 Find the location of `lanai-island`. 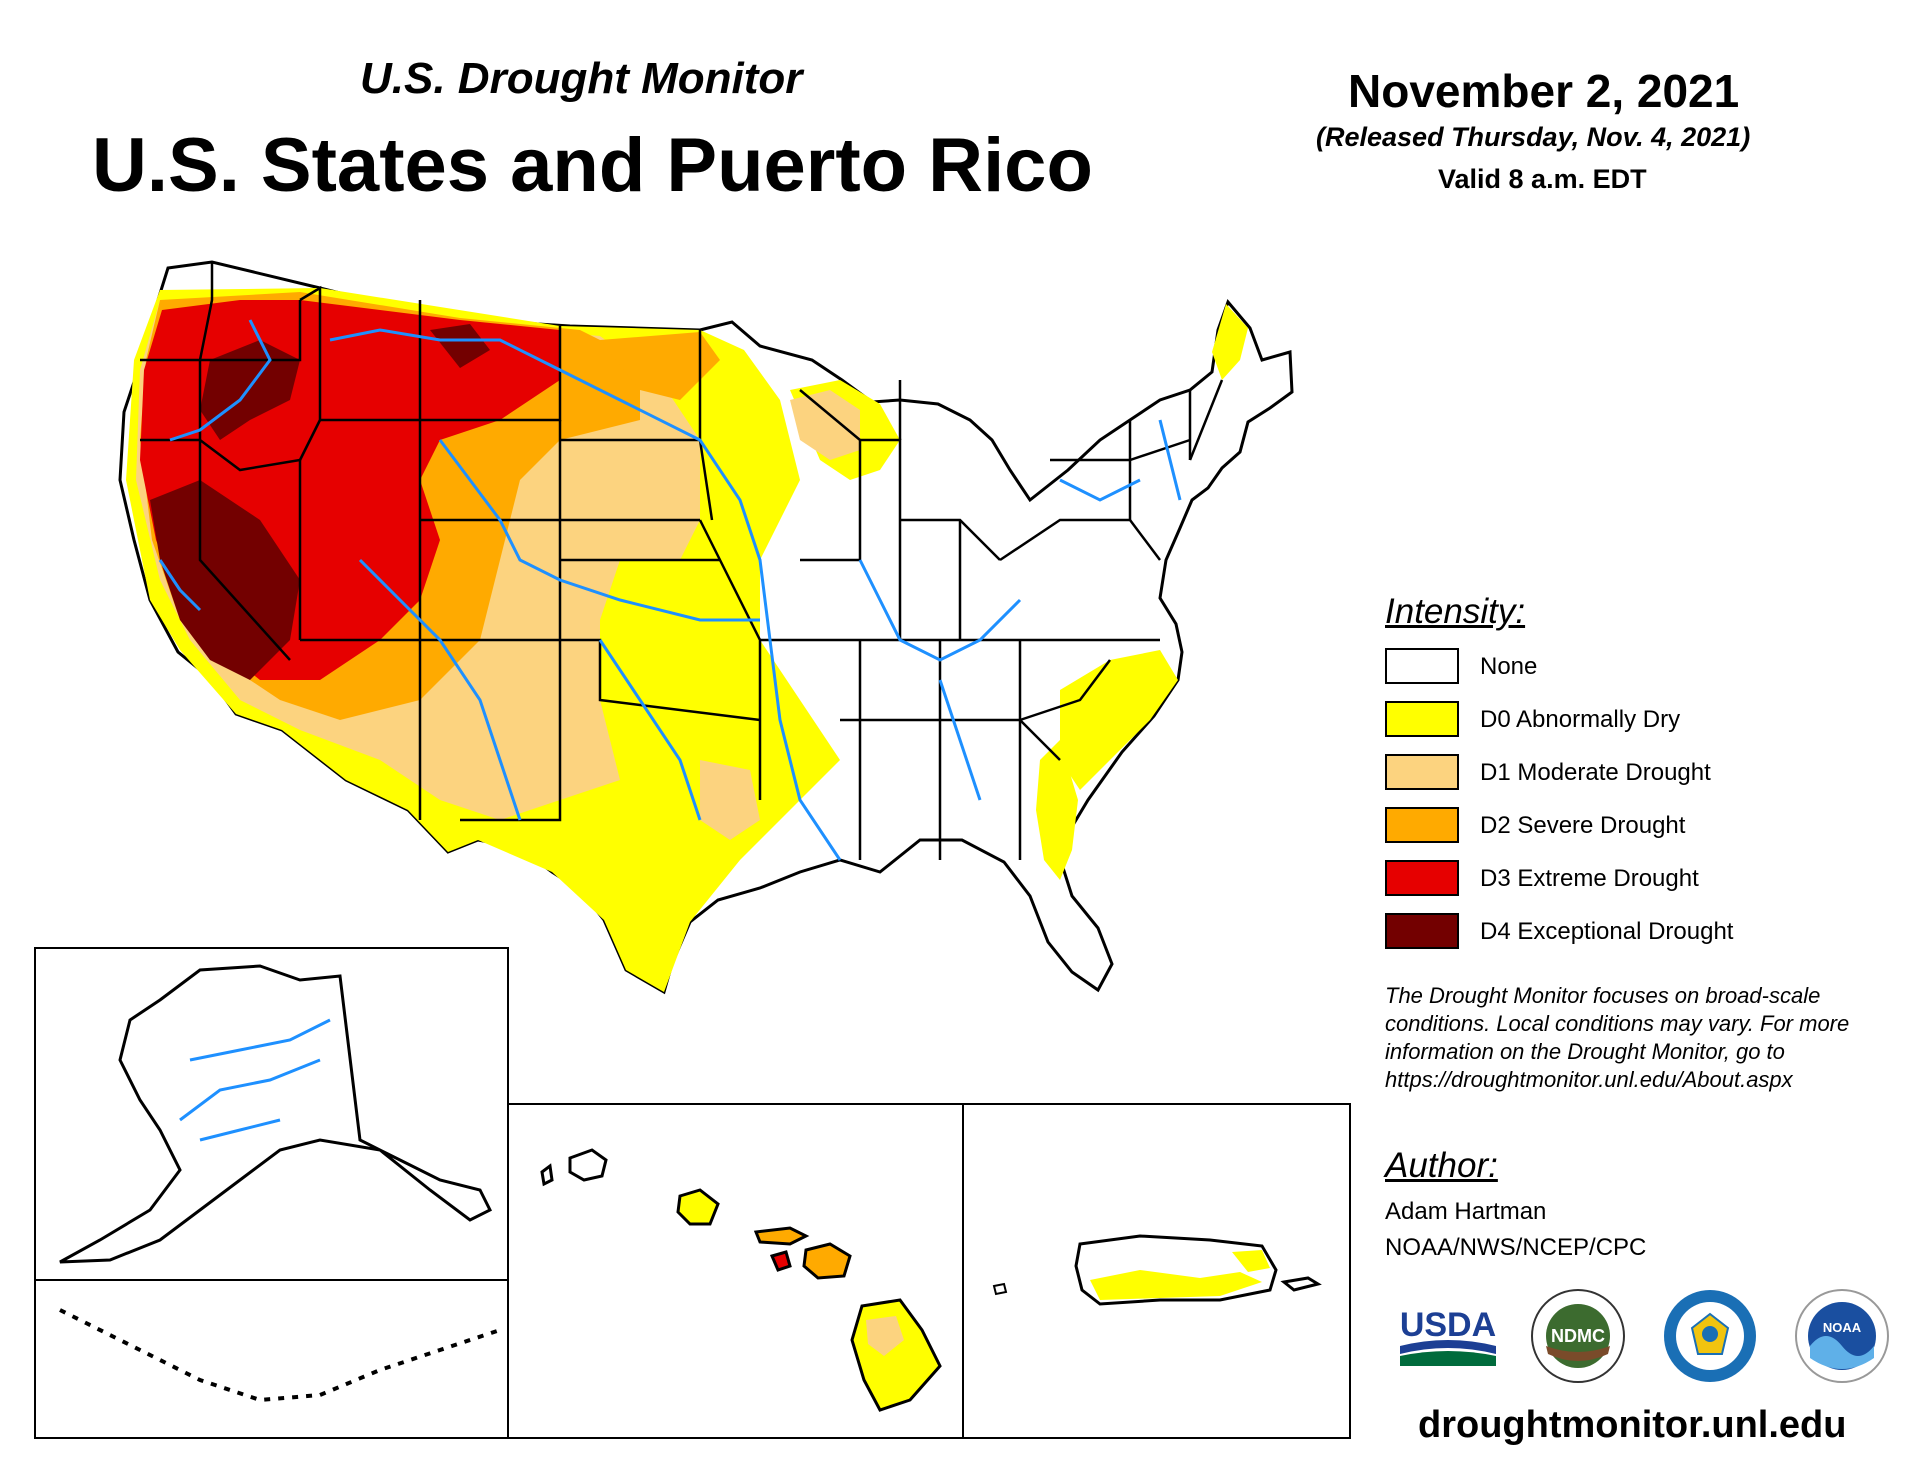

lanai-island is located at coordinates (780, 1261).